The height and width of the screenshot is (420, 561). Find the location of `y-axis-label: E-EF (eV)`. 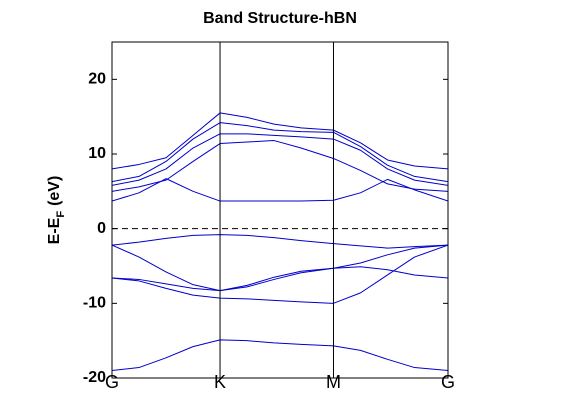

y-axis-label: E-EF (eV) is located at coordinates (56, 210).